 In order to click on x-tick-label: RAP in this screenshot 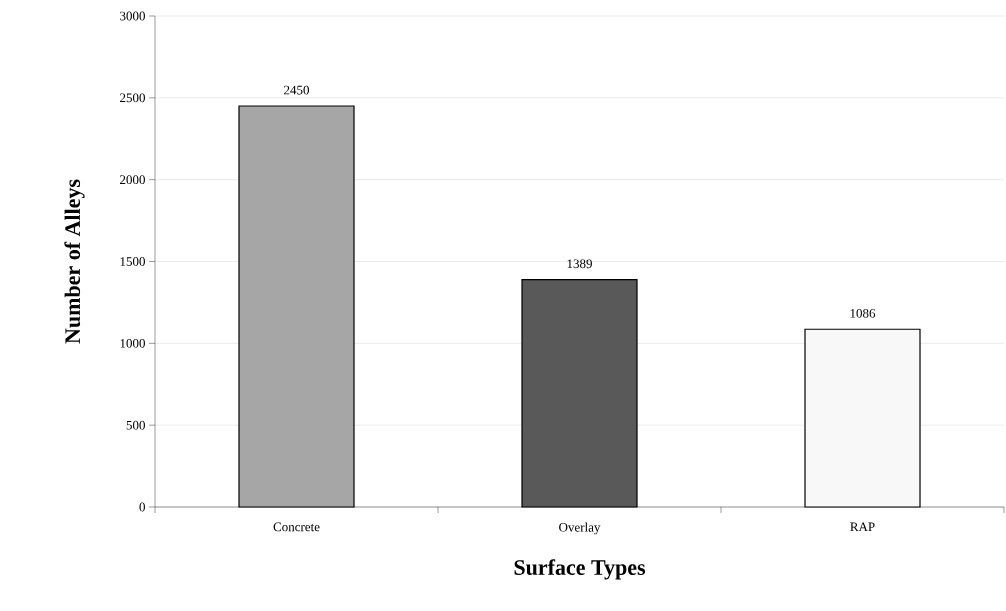, I will do `click(862, 527)`.